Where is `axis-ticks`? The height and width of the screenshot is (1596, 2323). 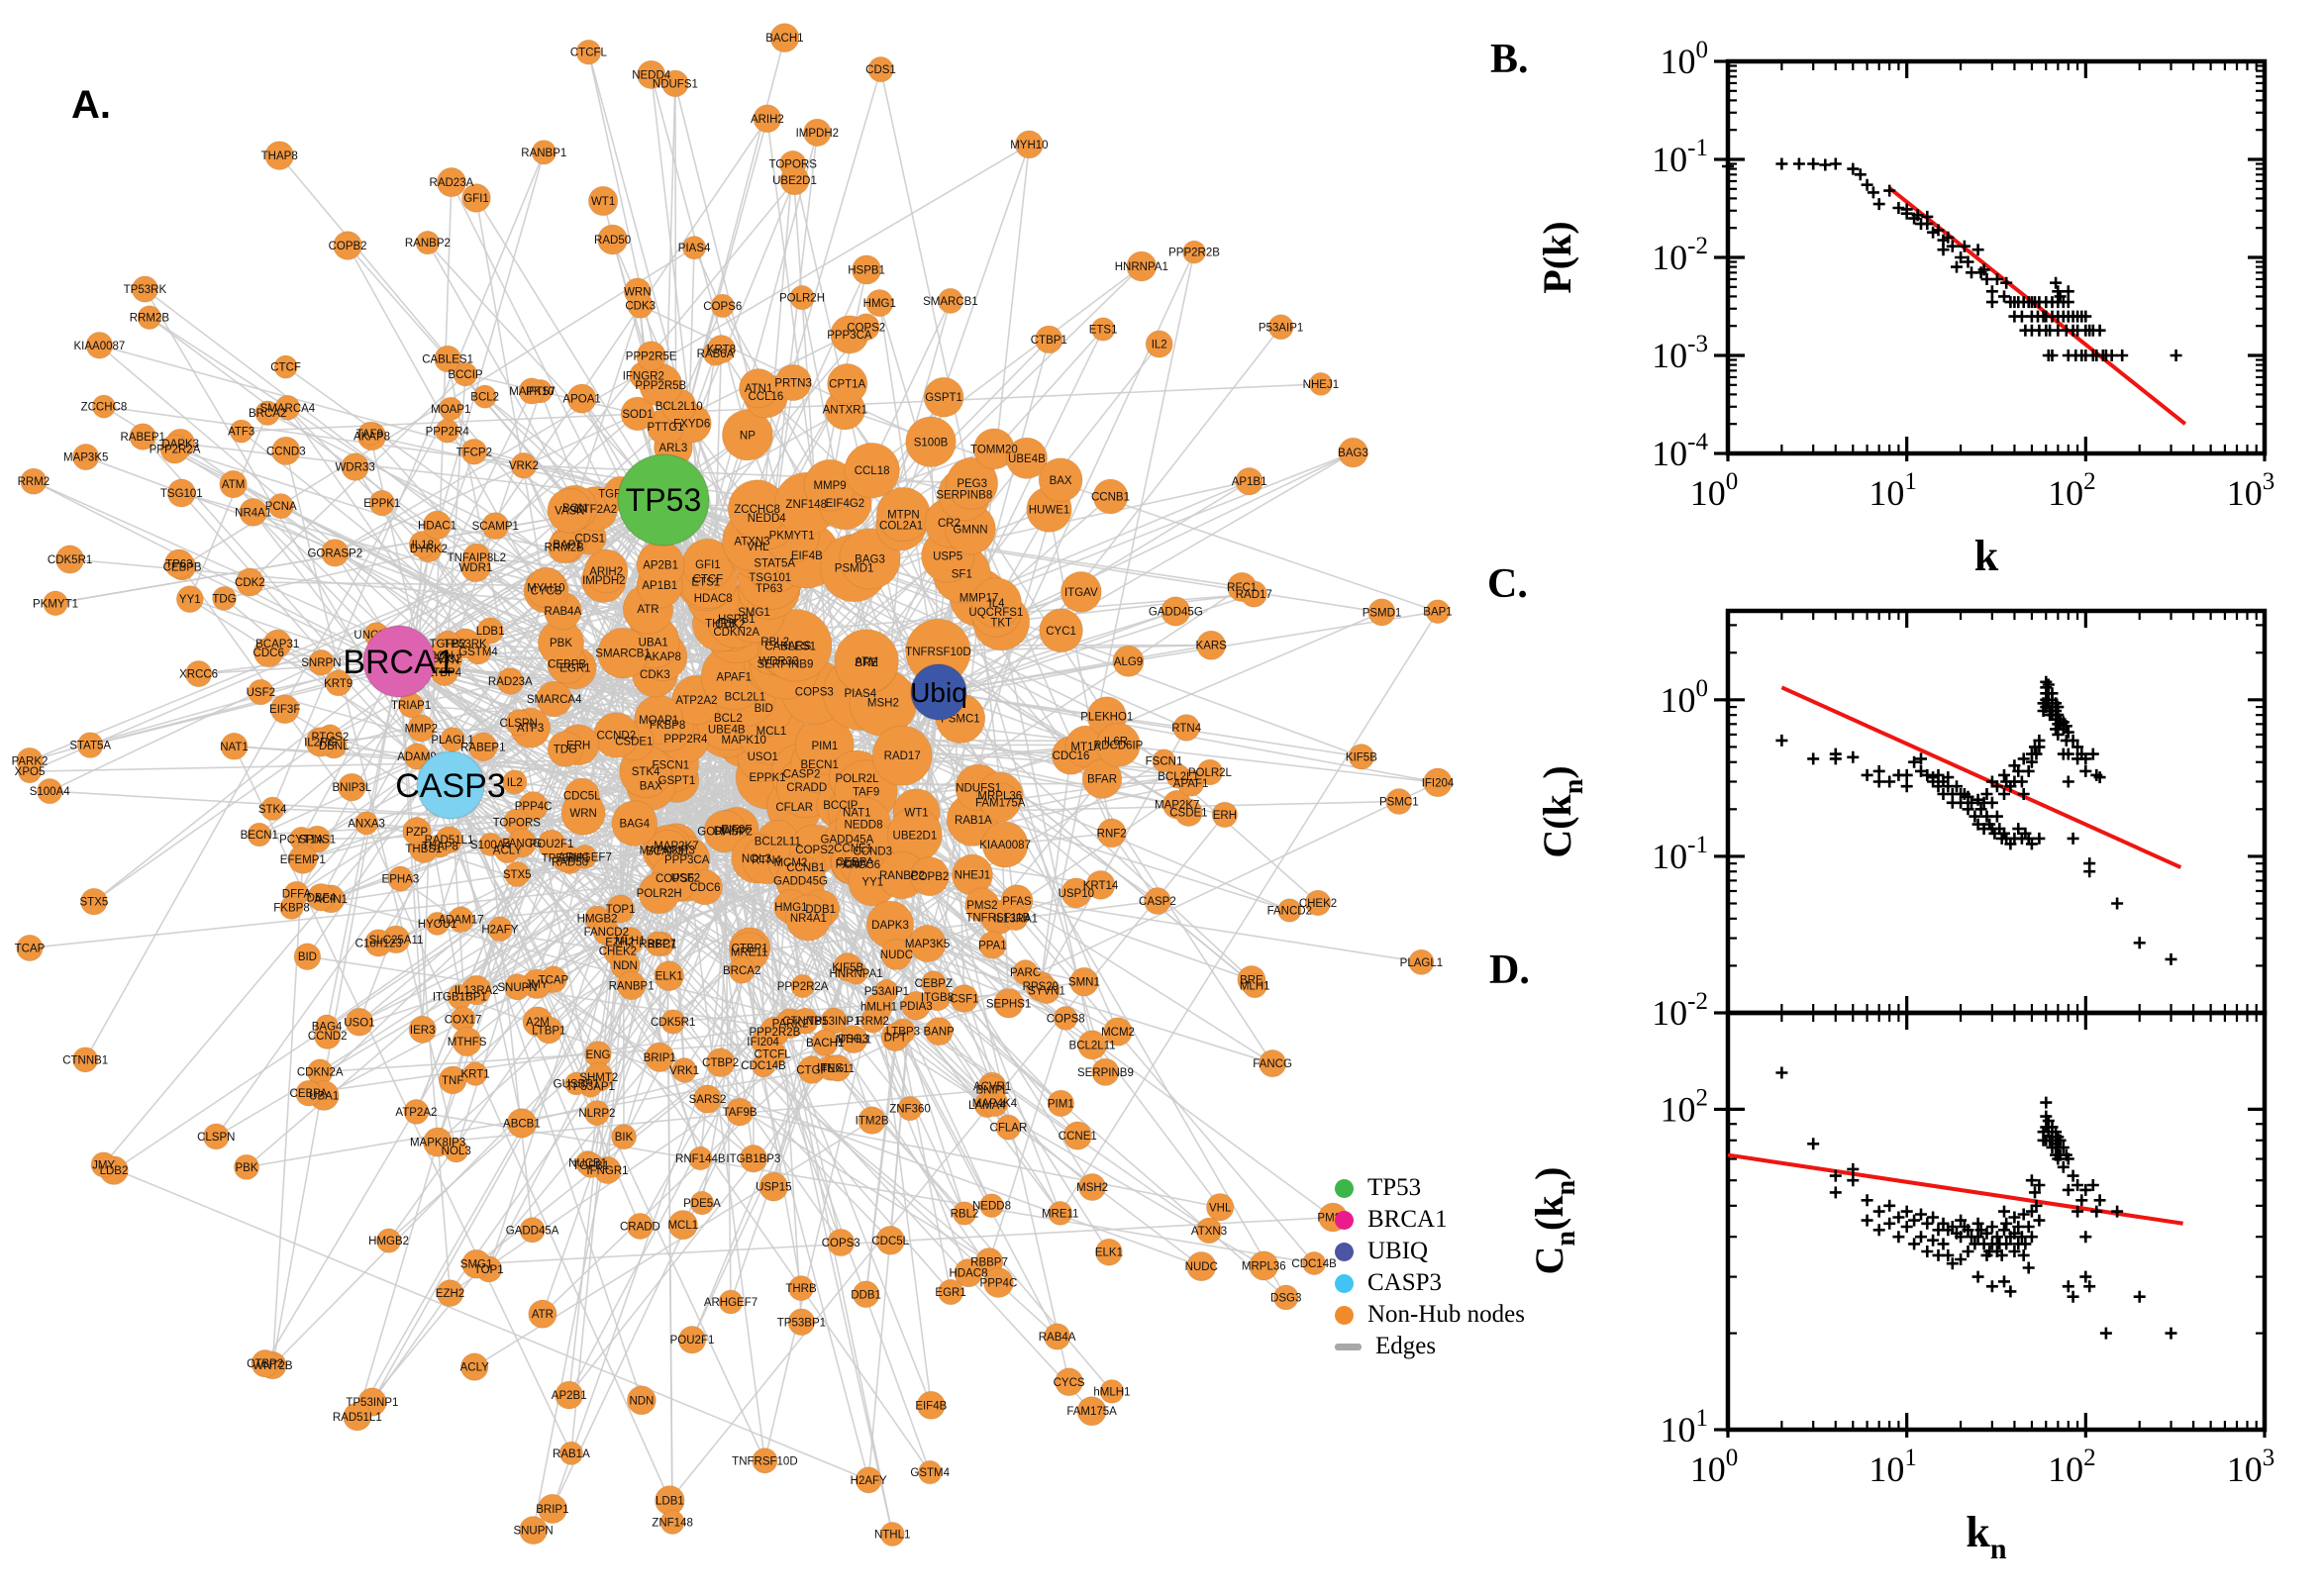
axis-ticks is located at coordinates (1990, 813).